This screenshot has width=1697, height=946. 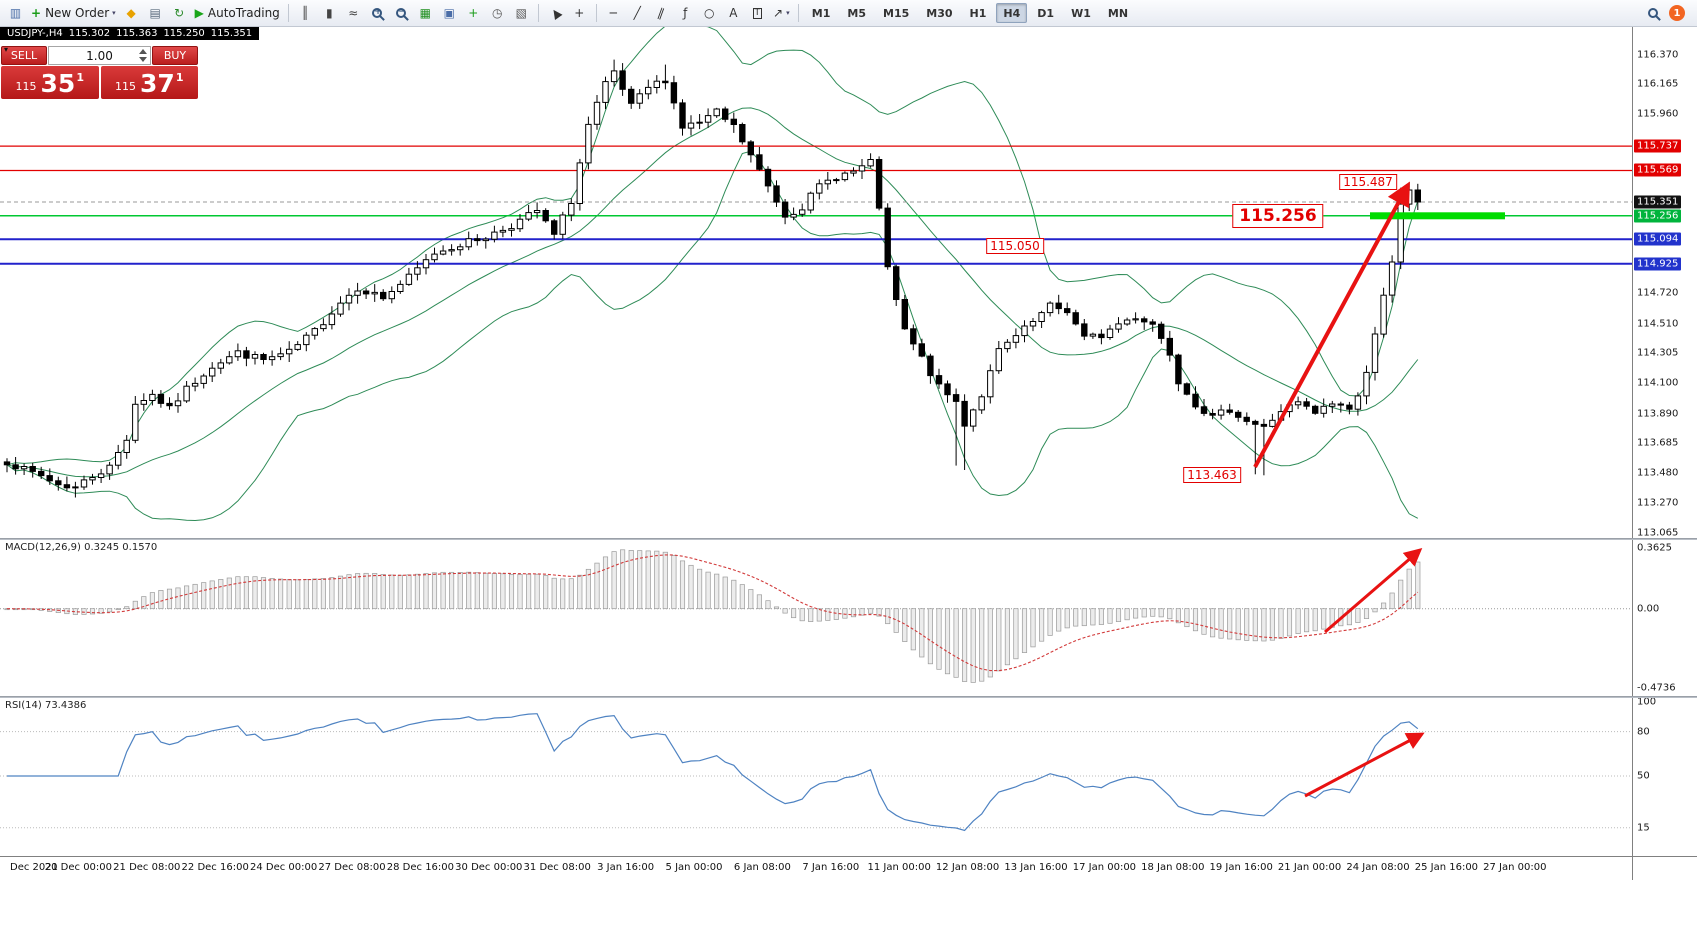 I want to click on toolbar-separator, so click(x=798, y=13).